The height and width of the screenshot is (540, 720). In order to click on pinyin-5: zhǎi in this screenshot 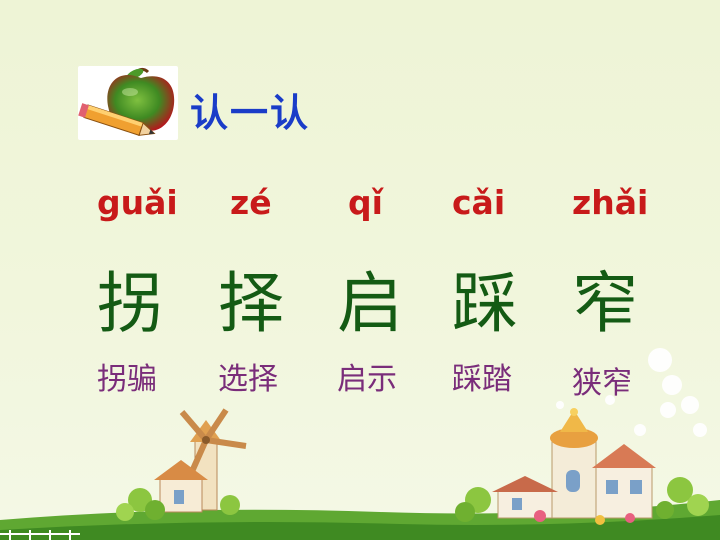, I will do `click(610, 202)`.